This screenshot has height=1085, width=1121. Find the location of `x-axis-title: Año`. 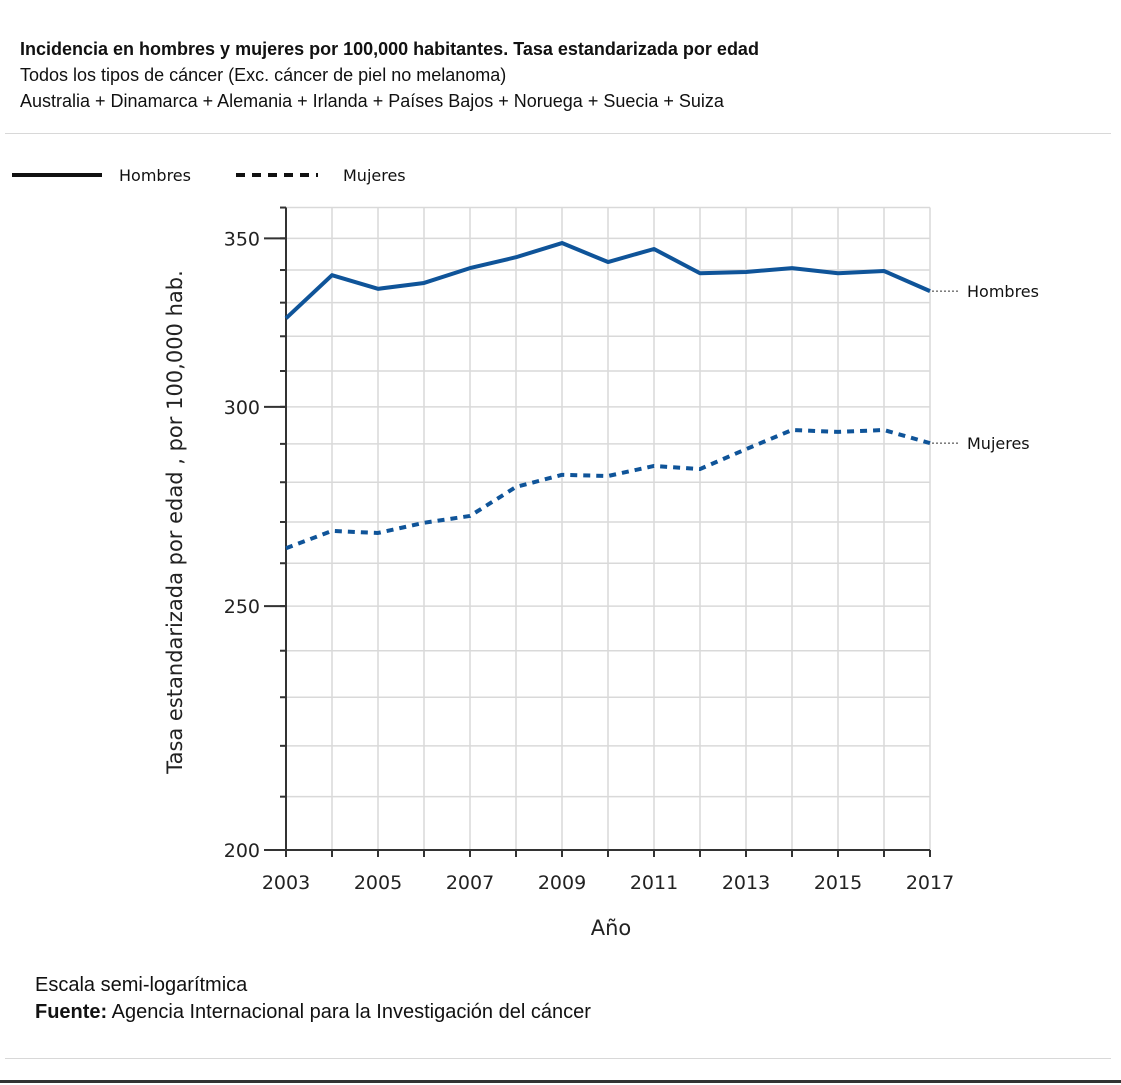

x-axis-title: Año is located at coordinates (611, 928).